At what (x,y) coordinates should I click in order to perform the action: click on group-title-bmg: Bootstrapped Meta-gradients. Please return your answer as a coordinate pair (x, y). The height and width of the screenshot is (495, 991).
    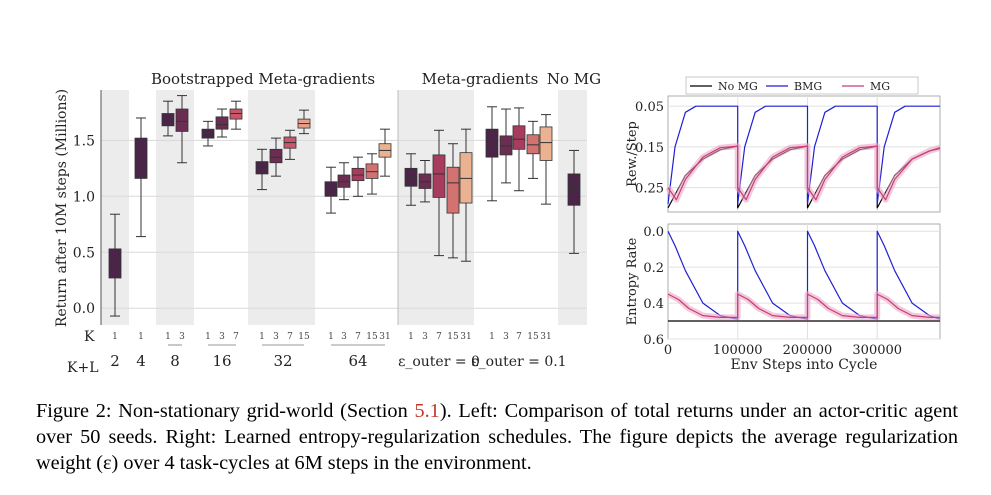
    Looking at the image, I should click on (263, 79).